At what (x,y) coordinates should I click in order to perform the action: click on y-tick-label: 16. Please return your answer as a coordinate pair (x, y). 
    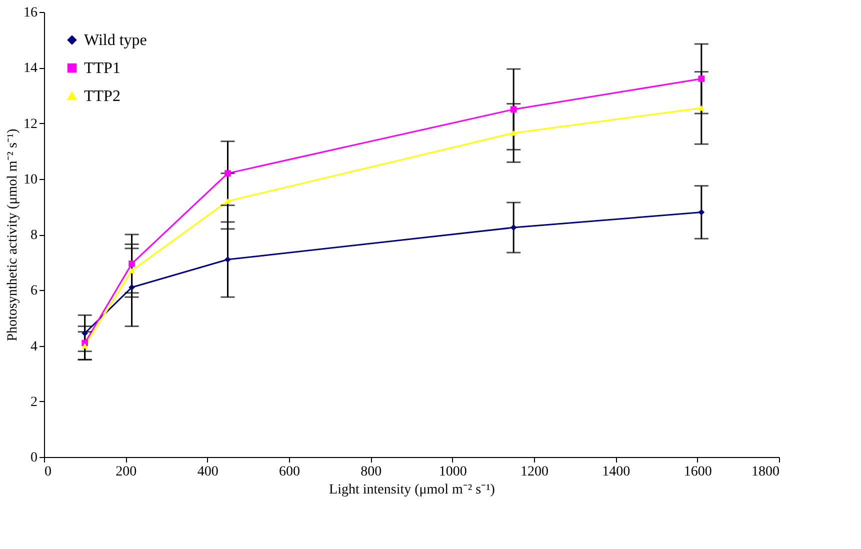
    Looking at the image, I should click on (31, 13).